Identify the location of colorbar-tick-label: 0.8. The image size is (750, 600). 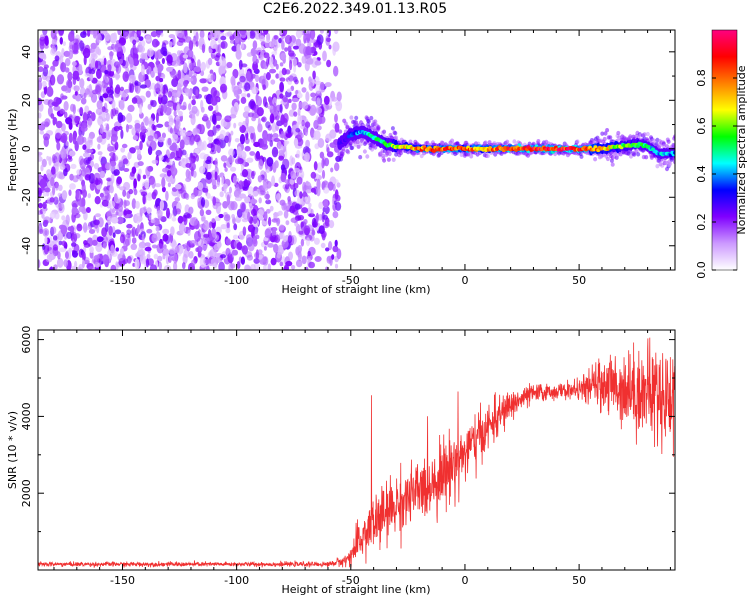
(701, 78).